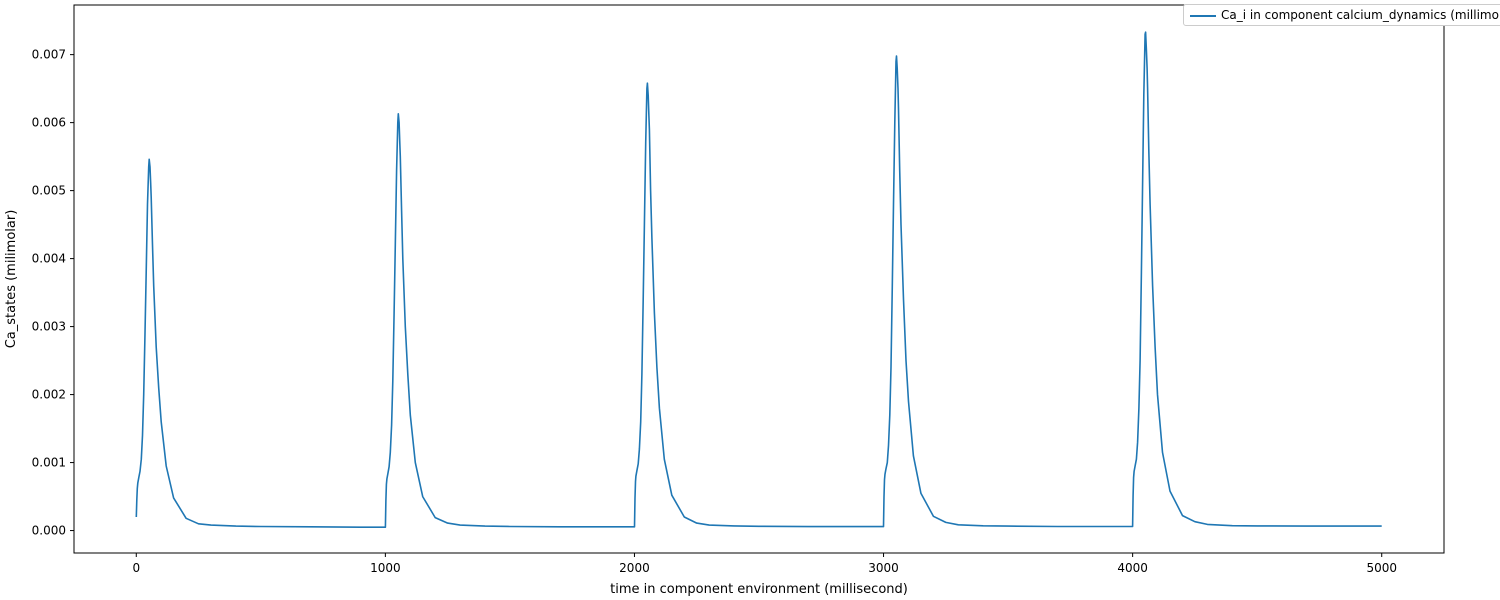  What do you see at coordinates (49, 191) in the screenshot?
I see `y-tick-label: 0.005` at bounding box center [49, 191].